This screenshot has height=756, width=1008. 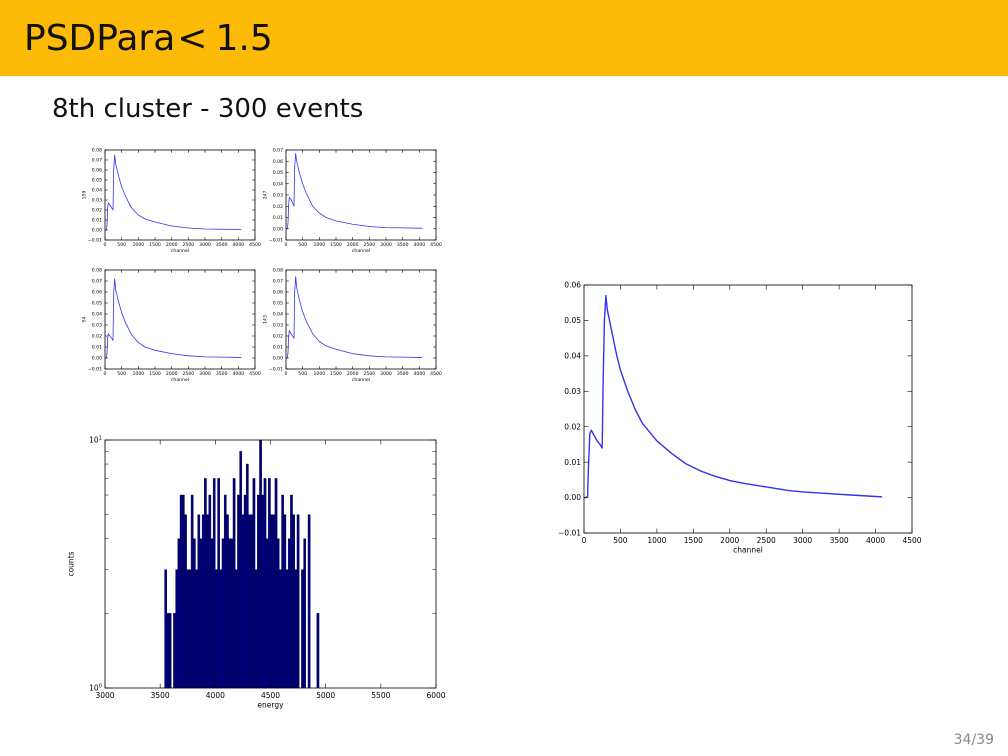 What do you see at coordinates (973, 740) in the screenshot?
I see `page-number: 34/39` at bounding box center [973, 740].